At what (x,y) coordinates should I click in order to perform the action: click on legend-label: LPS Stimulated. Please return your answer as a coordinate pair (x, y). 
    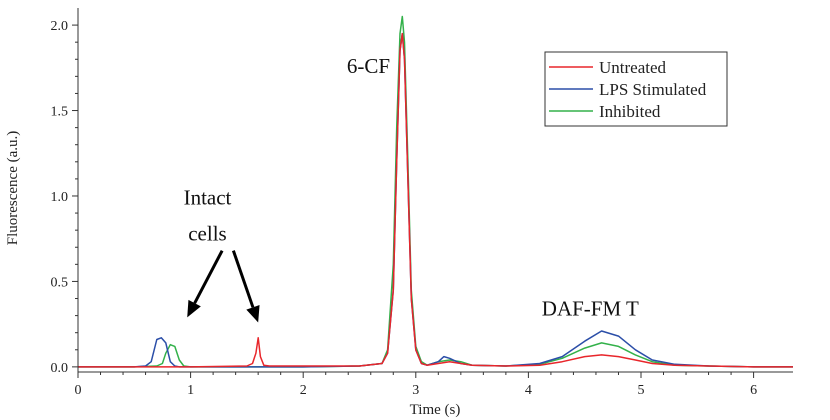
    Looking at the image, I should click on (653, 89).